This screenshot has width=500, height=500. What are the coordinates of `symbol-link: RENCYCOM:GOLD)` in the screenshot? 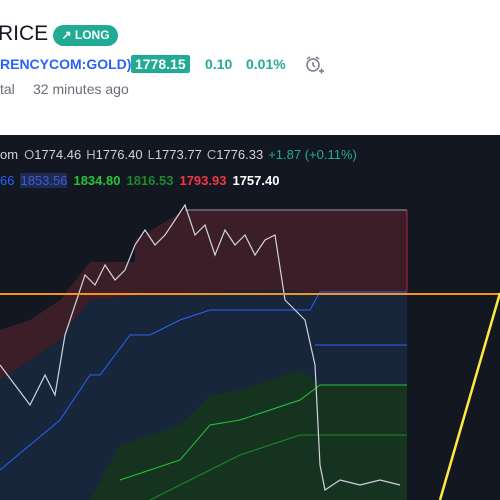 It's located at (66, 64).